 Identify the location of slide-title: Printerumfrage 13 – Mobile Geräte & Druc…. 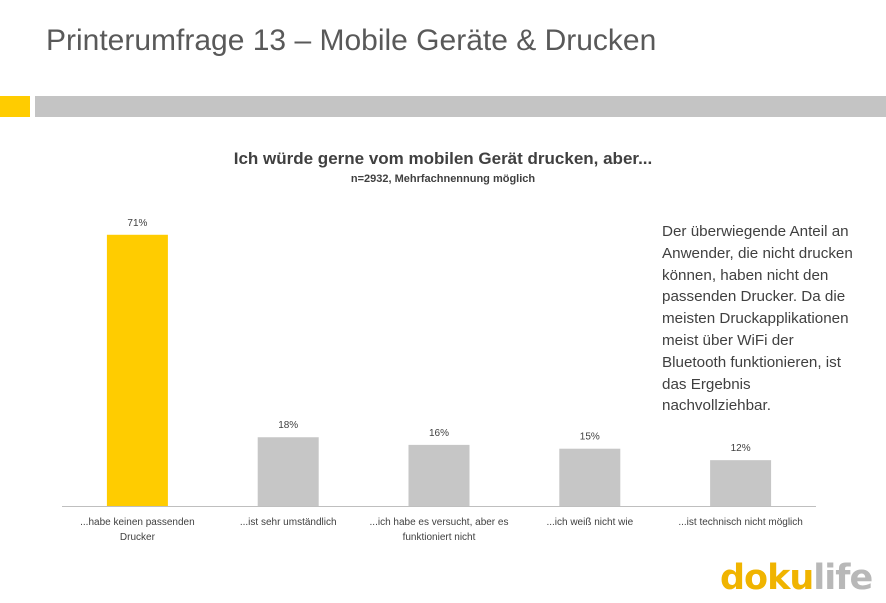
(351, 40).